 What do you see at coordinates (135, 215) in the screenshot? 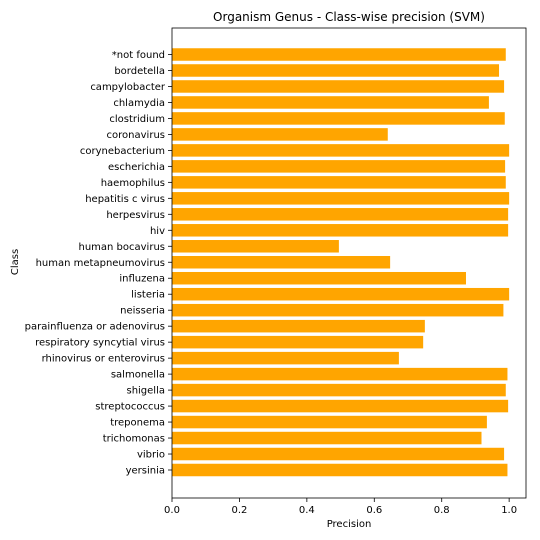
I see `category-label: herpesvirus` at bounding box center [135, 215].